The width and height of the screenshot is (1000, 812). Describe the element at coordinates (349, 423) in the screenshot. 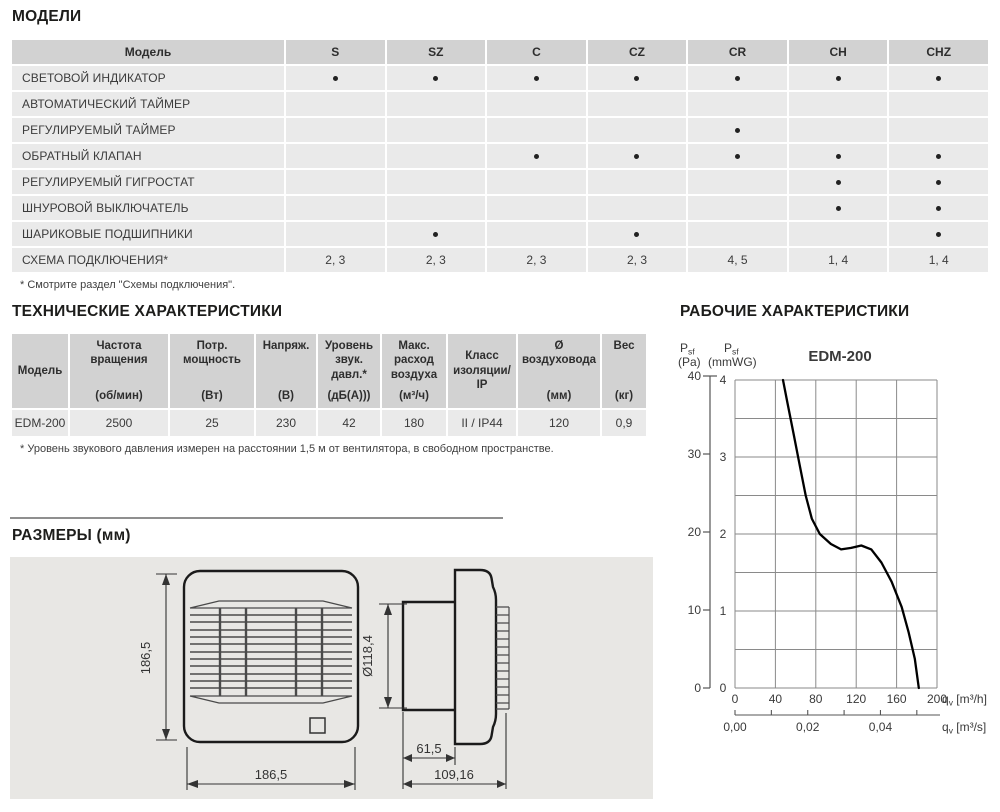

I see `spec-value-cell: 42` at that location.